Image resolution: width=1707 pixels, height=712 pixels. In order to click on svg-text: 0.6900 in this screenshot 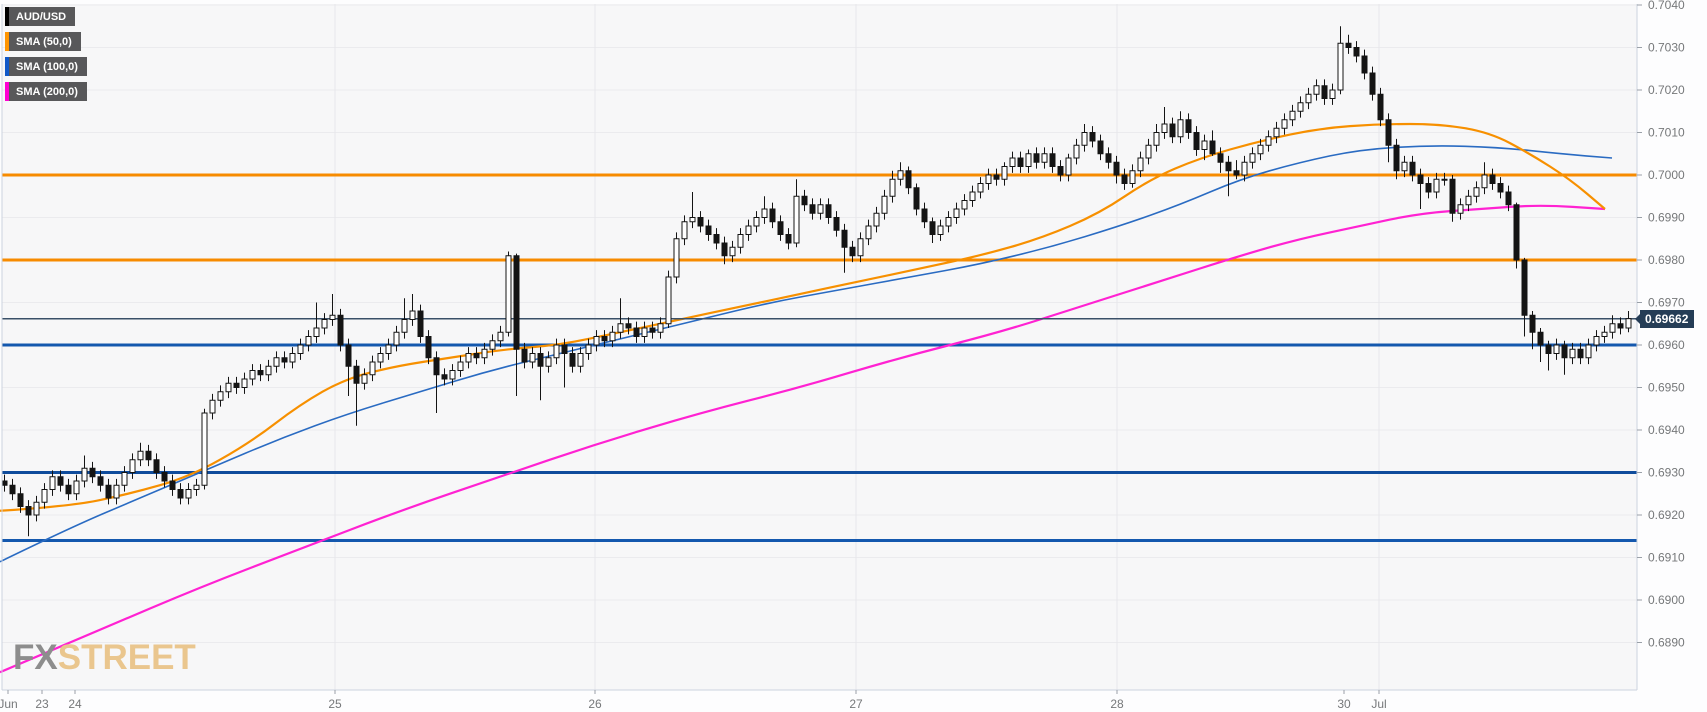, I will do `click(1666, 600)`.